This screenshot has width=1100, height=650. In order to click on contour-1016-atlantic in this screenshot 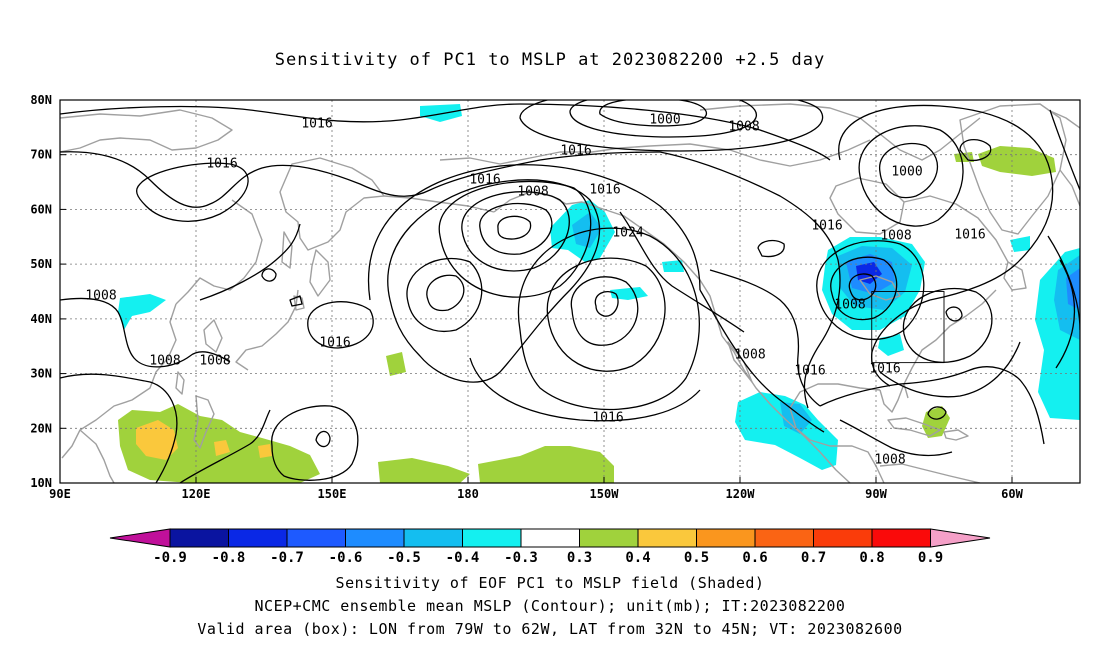, I will do `click(946, 202)`.